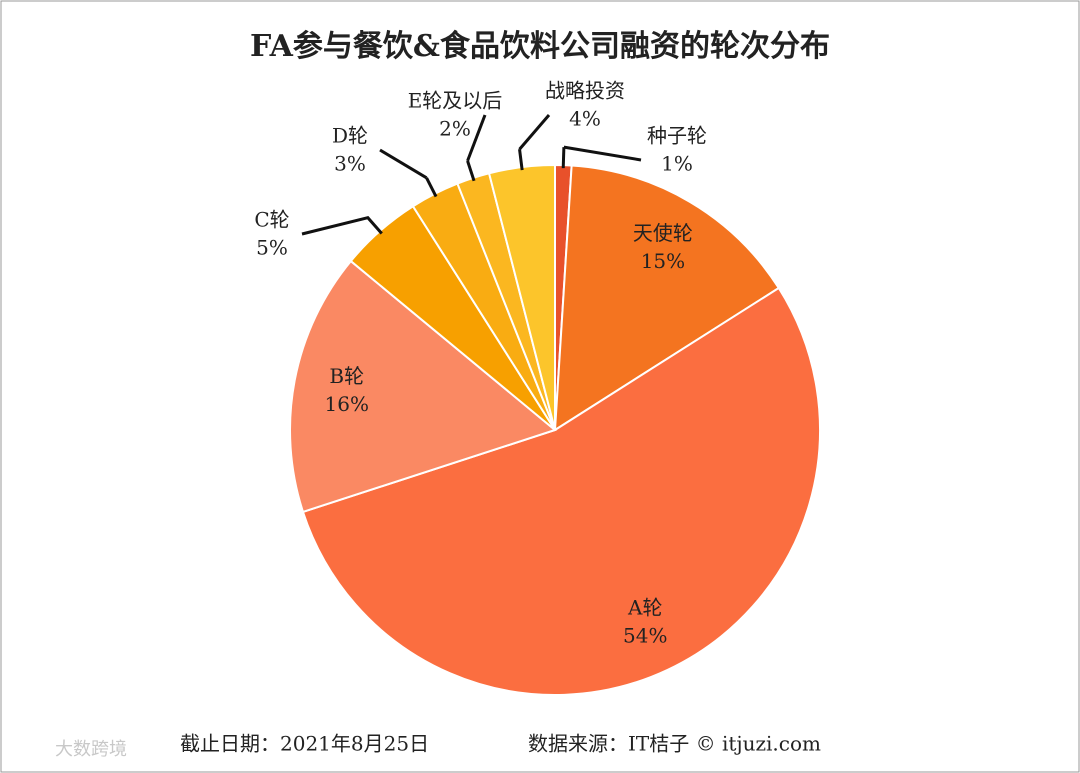 This screenshot has width=1080, height=773. Describe the element at coordinates (346, 376) in the screenshot. I see `slice-label: B轮` at that location.